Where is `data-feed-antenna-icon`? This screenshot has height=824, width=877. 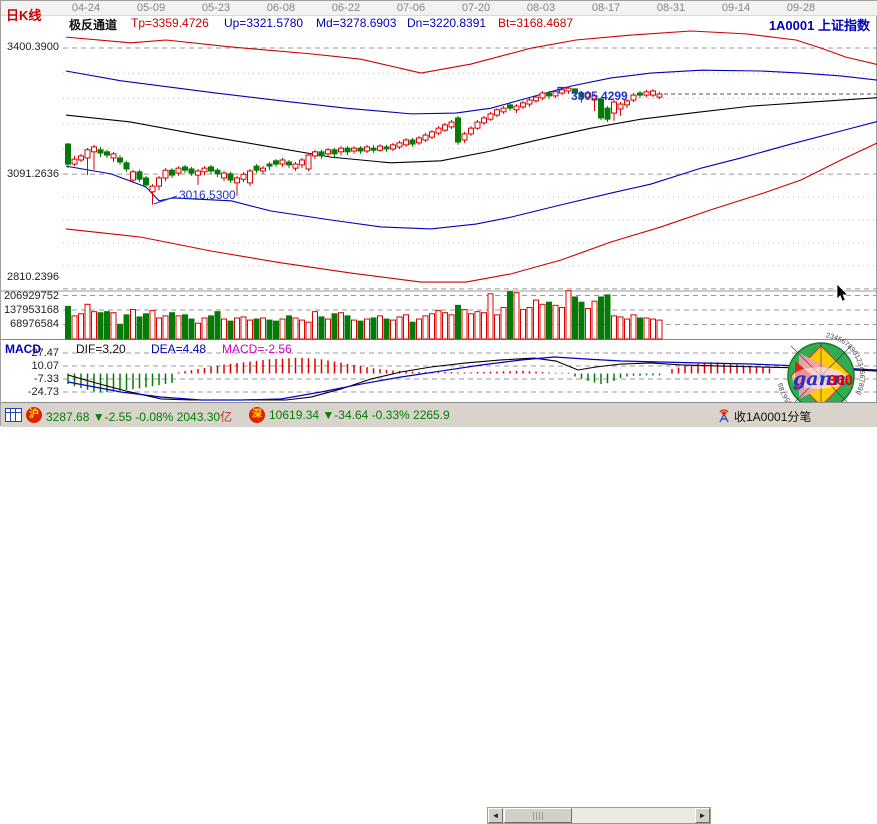
data-feed-antenna-icon is located at coordinates (724, 415).